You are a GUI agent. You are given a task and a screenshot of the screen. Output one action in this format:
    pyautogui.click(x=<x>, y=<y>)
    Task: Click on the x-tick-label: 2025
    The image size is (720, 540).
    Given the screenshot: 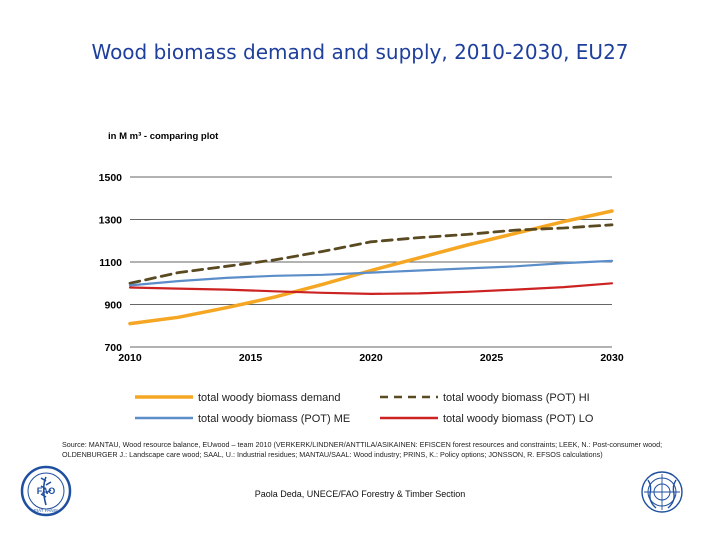 What is the action you would take?
    pyautogui.click(x=492, y=358)
    